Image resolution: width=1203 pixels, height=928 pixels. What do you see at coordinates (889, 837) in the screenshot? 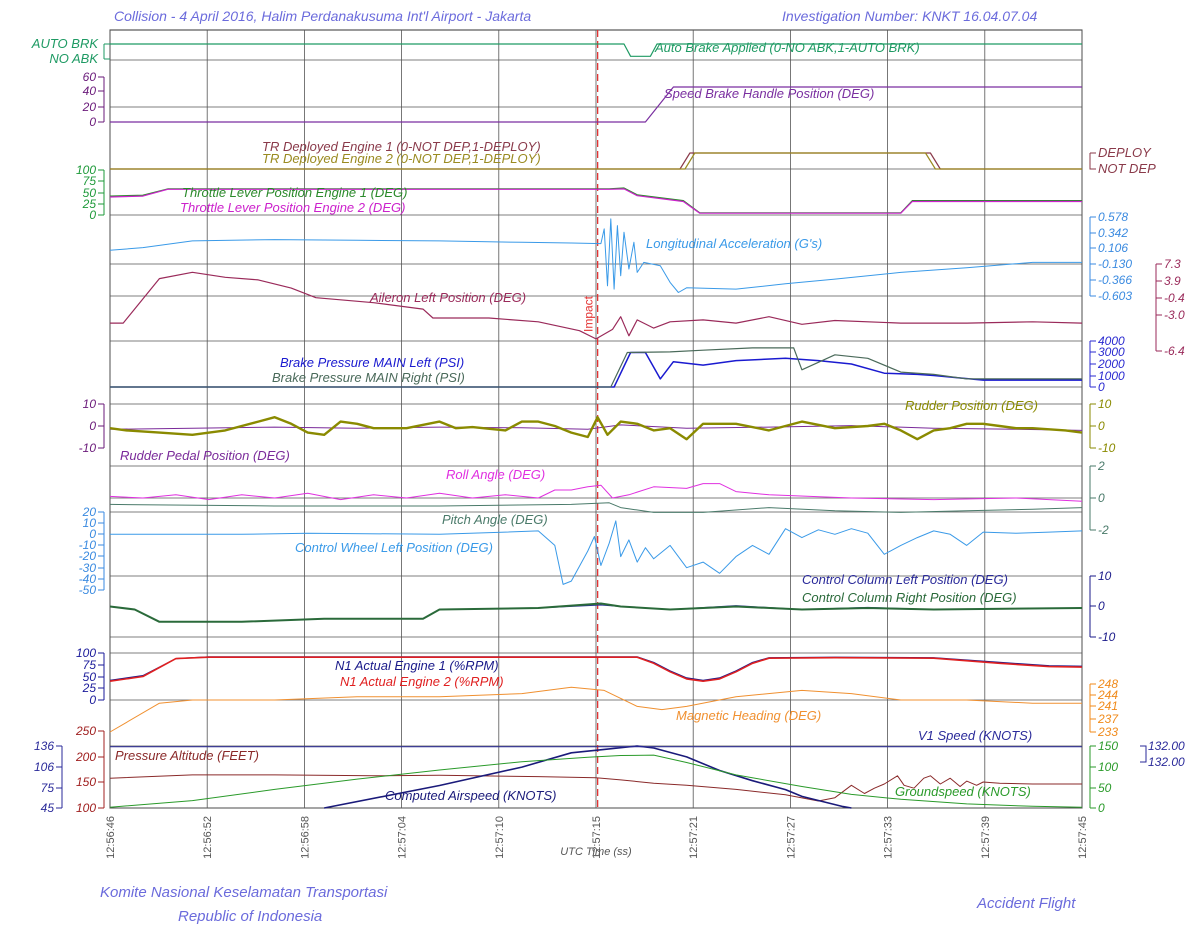
I see `x-tick-label: 12:57:33` at bounding box center [889, 837].